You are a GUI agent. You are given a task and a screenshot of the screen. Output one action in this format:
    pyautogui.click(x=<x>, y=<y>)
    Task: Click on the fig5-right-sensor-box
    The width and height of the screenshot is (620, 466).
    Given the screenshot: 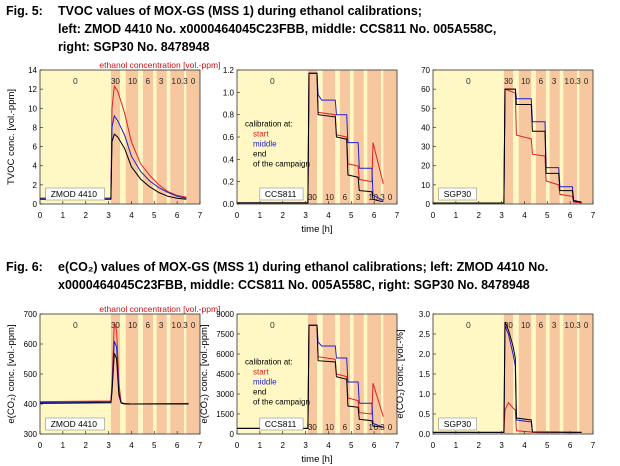 What is the action you would take?
    pyautogui.click(x=457, y=194)
    